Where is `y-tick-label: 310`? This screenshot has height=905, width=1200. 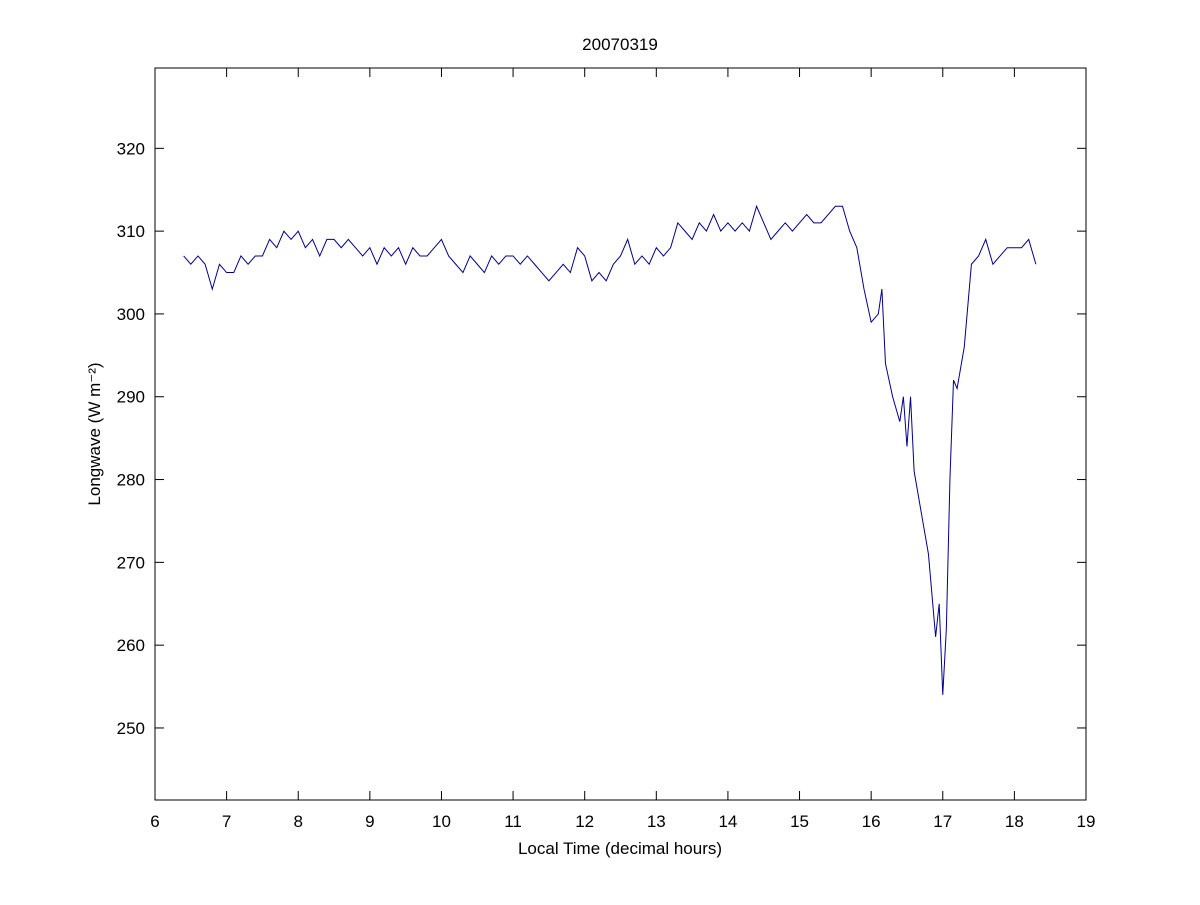
y-tick-label: 310 is located at coordinates (131, 231).